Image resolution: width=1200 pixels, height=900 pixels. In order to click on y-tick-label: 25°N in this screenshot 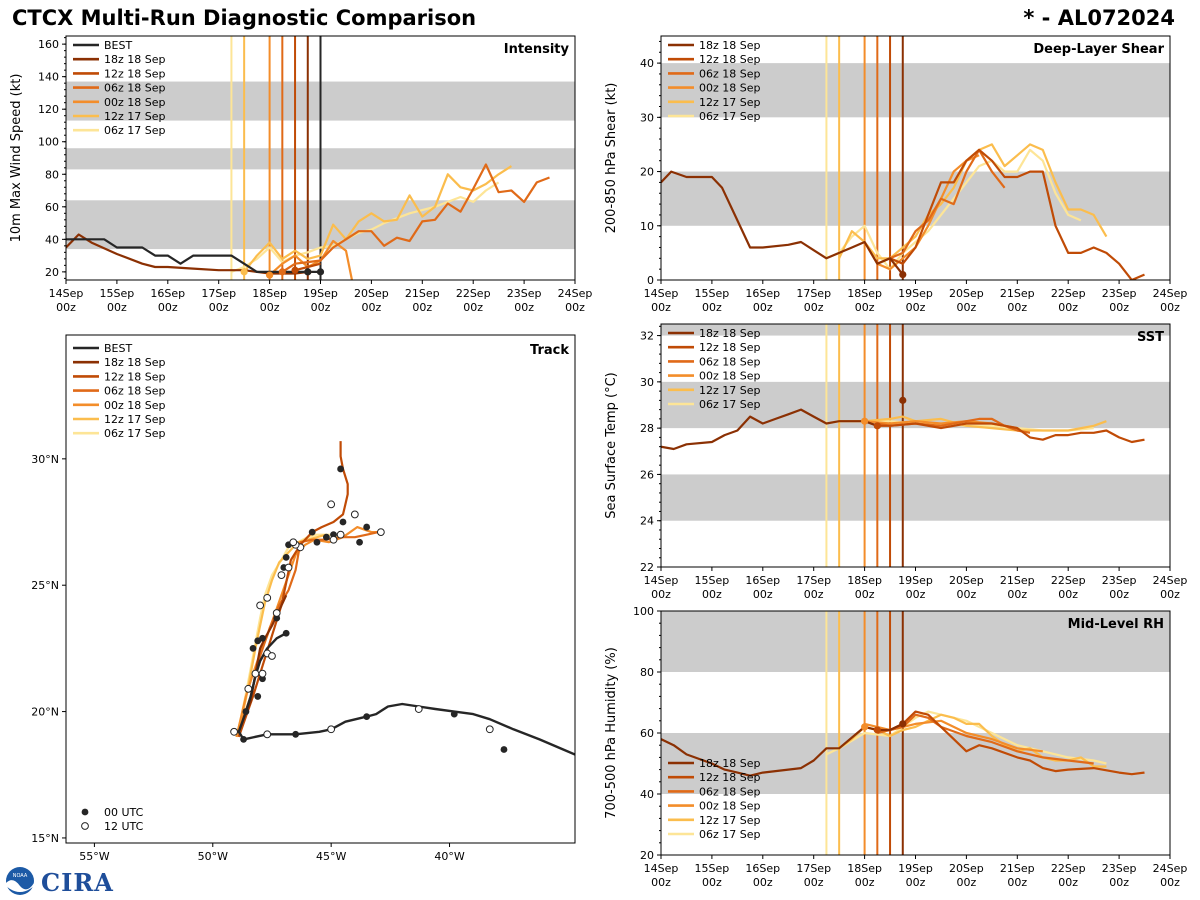, I will do `click(45, 585)`.